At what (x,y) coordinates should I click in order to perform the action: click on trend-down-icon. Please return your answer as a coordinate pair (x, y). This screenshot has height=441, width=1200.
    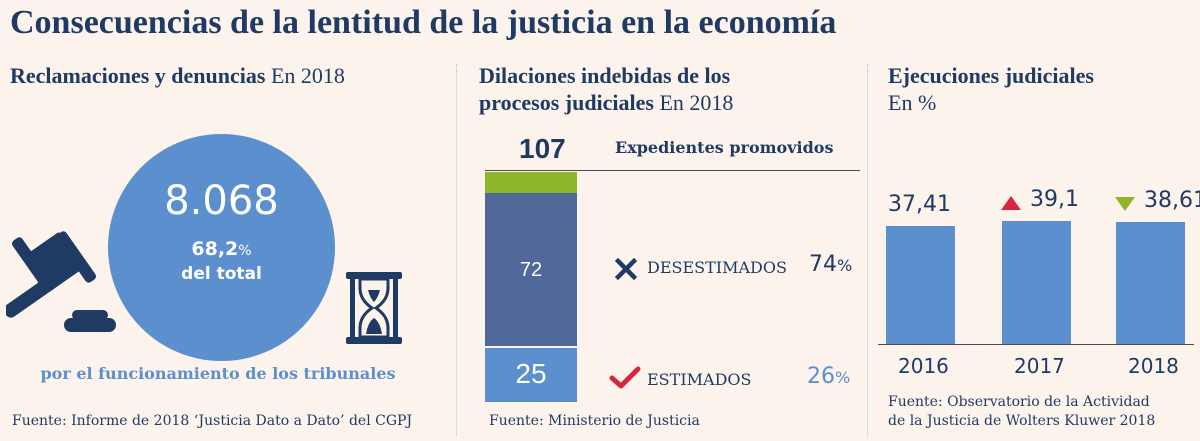
    Looking at the image, I should click on (1125, 204).